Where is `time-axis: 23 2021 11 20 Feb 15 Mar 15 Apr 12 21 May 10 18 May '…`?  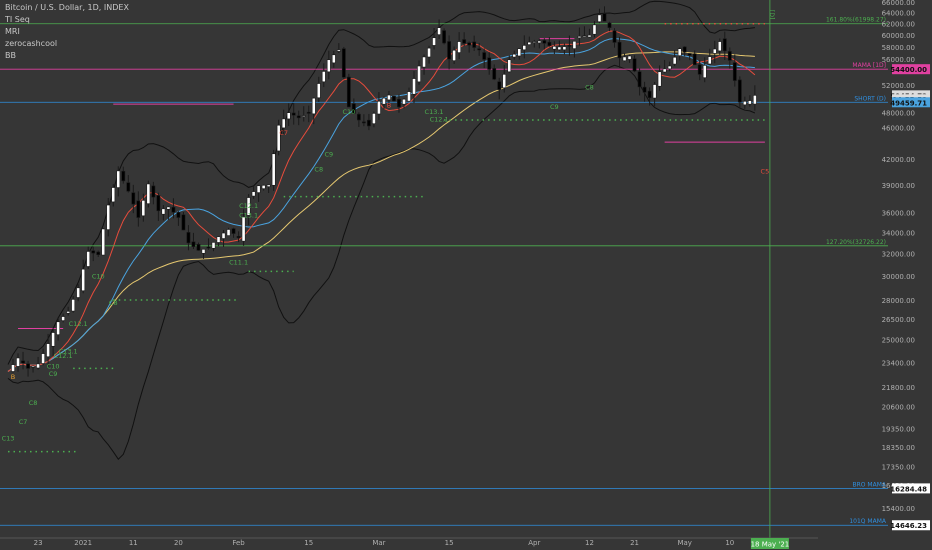
time-axis: 23 2021 11 20 Feb 15 Mar 15 Apr 12 21 May 10 18 May '… is located at coordinates (409, 543).